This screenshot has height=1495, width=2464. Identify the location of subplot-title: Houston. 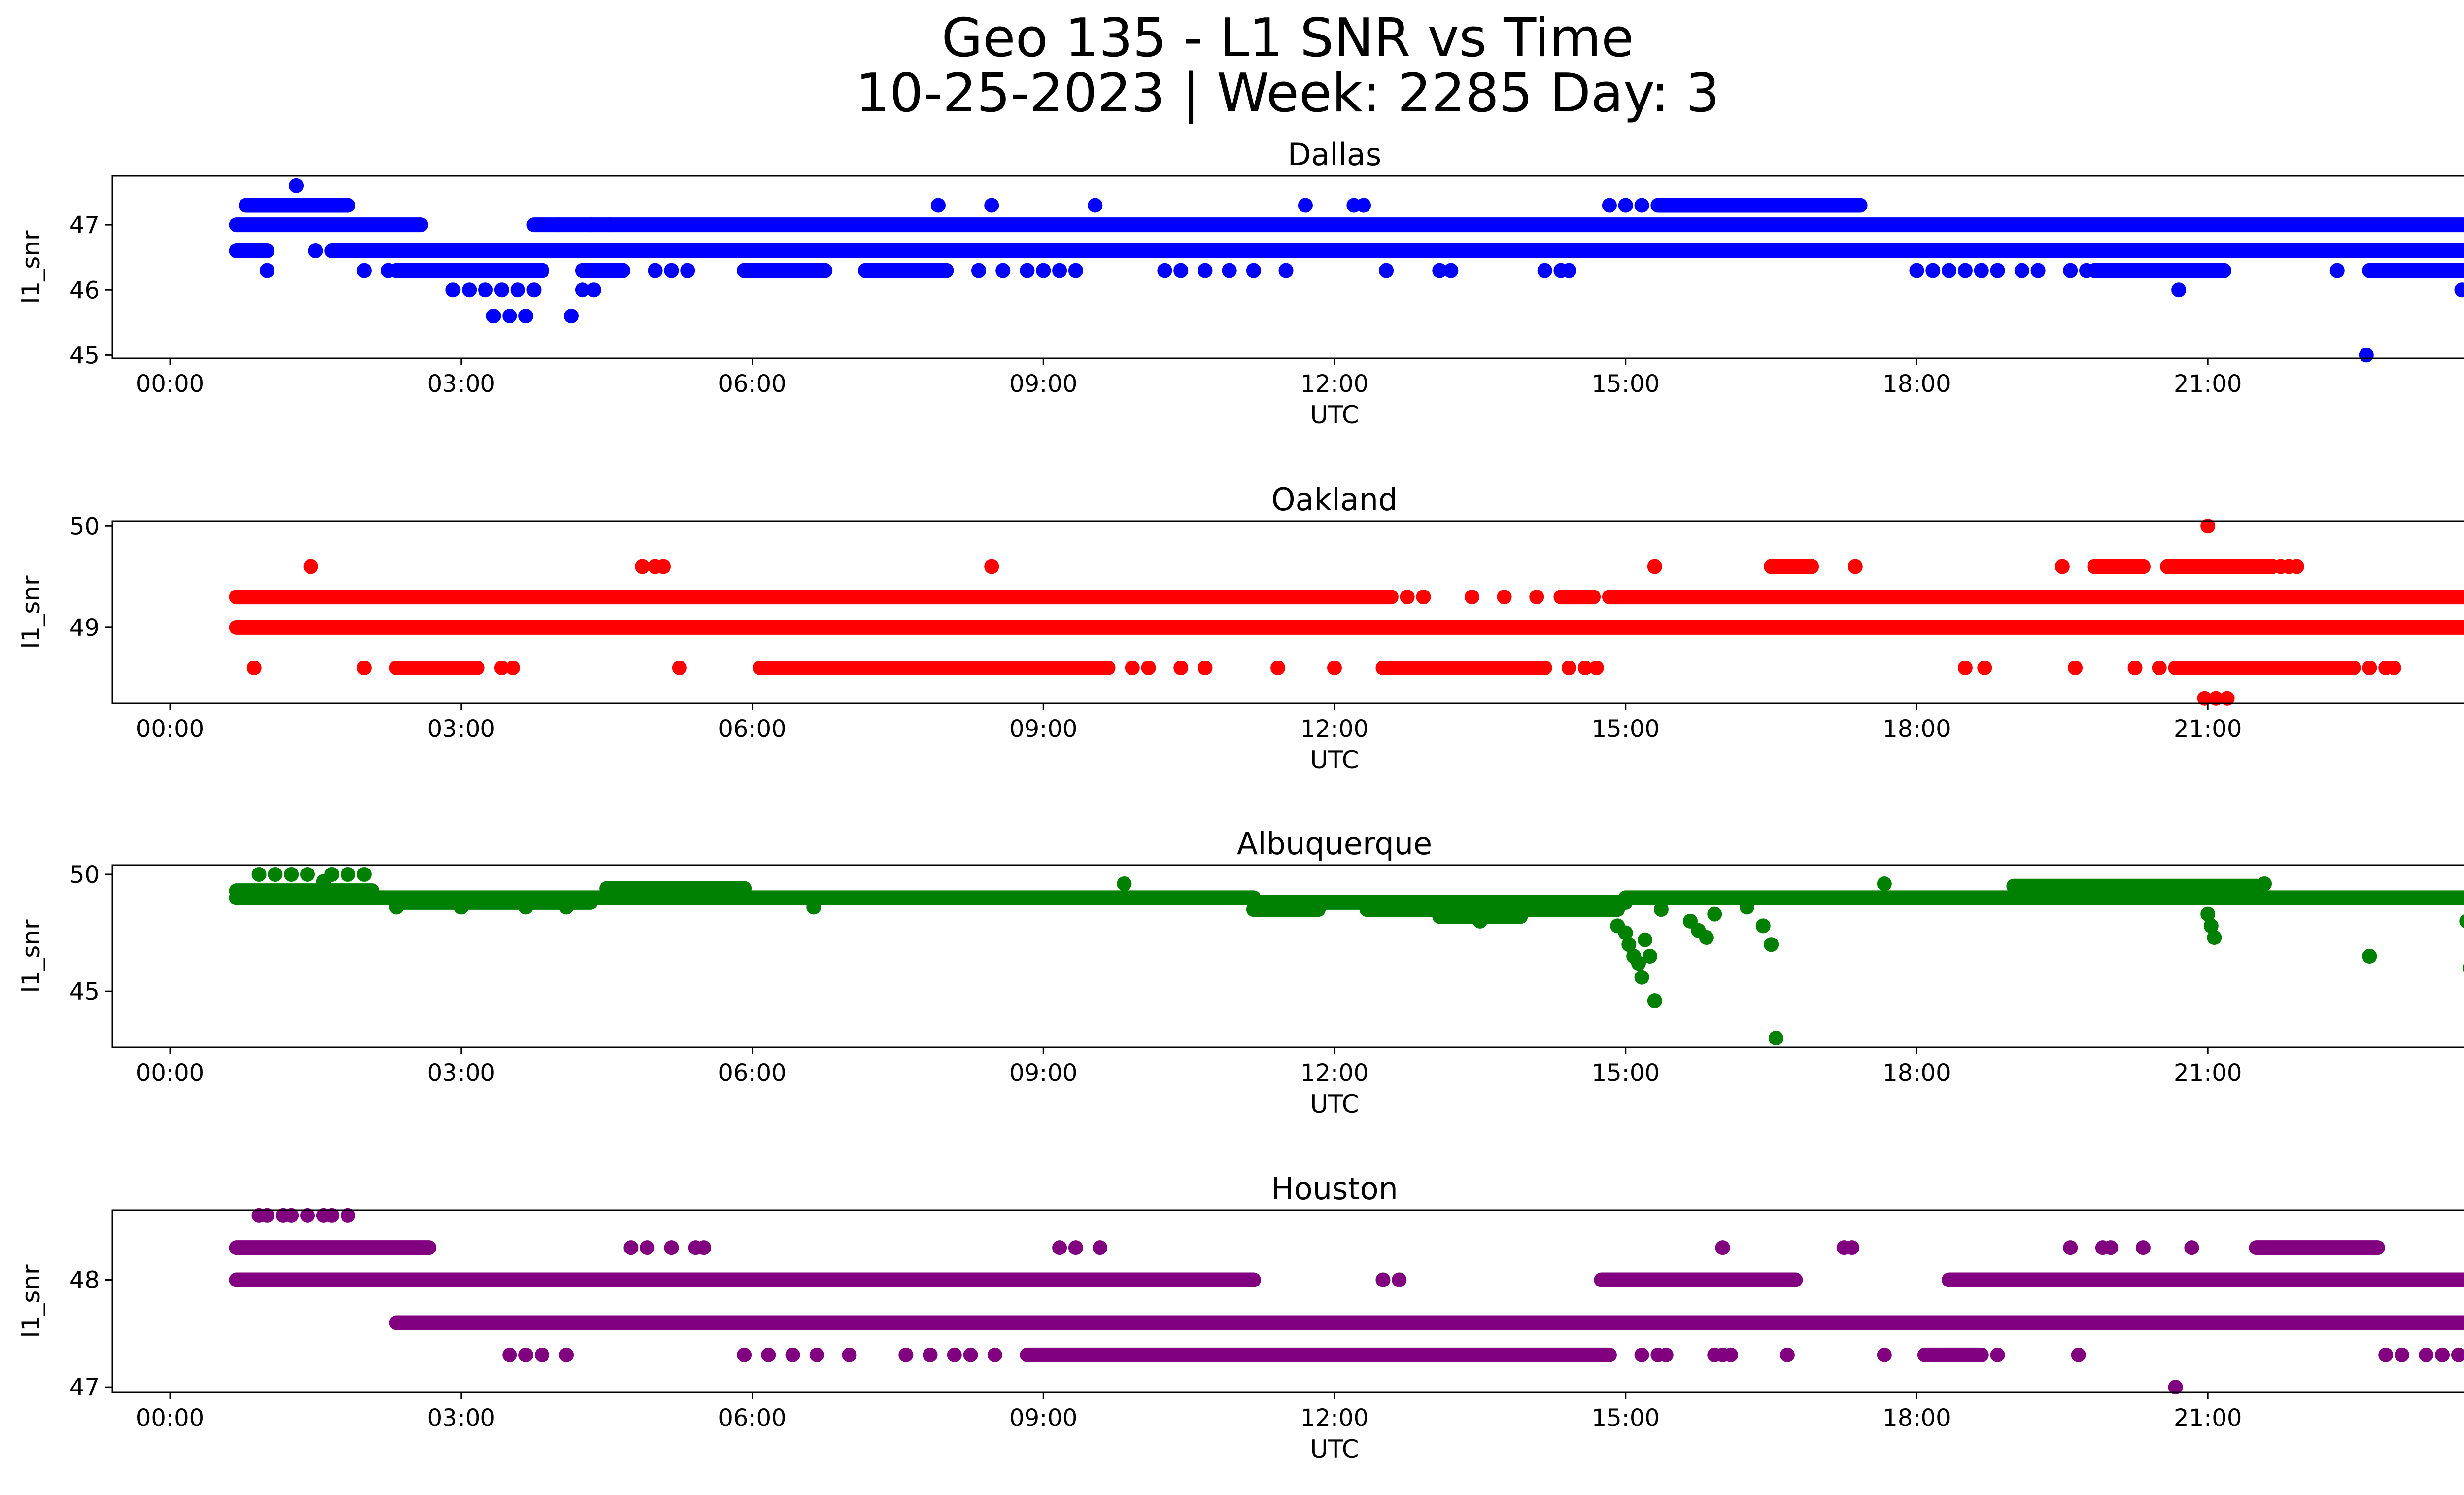
(1334, 1189).